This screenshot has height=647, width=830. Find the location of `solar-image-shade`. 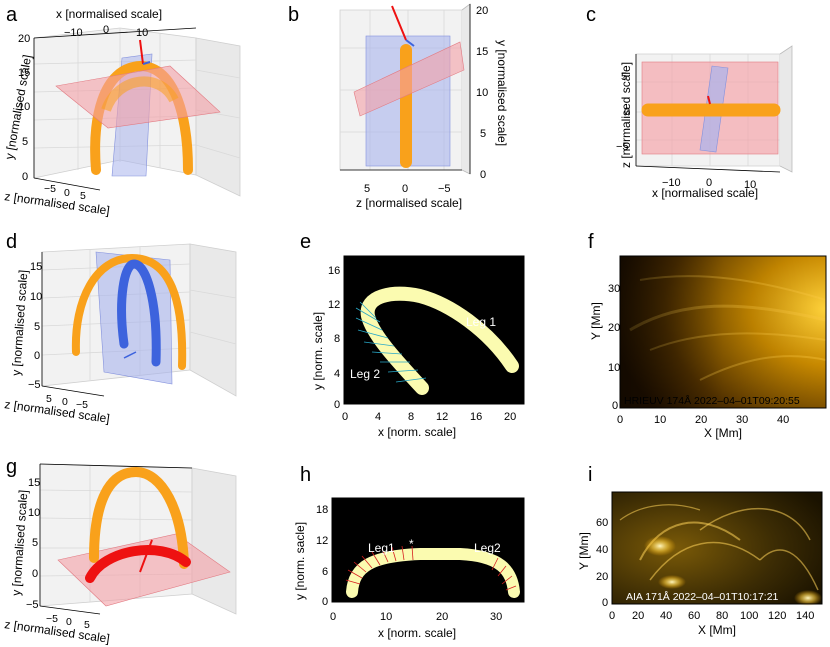

solar-image-shade is located at coordinates (723, 332).